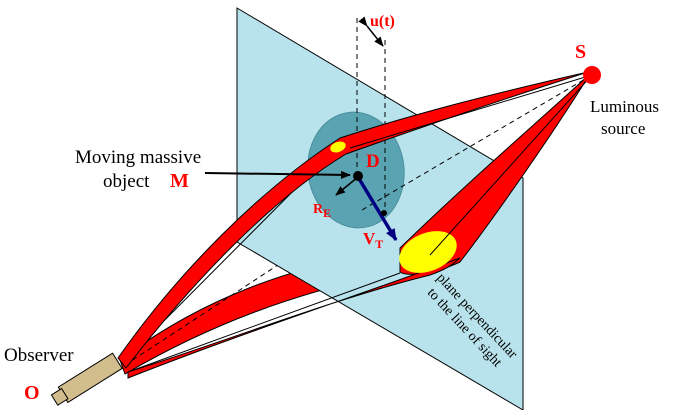  I want to click on object-caption-line2: object, so click(126, 181).